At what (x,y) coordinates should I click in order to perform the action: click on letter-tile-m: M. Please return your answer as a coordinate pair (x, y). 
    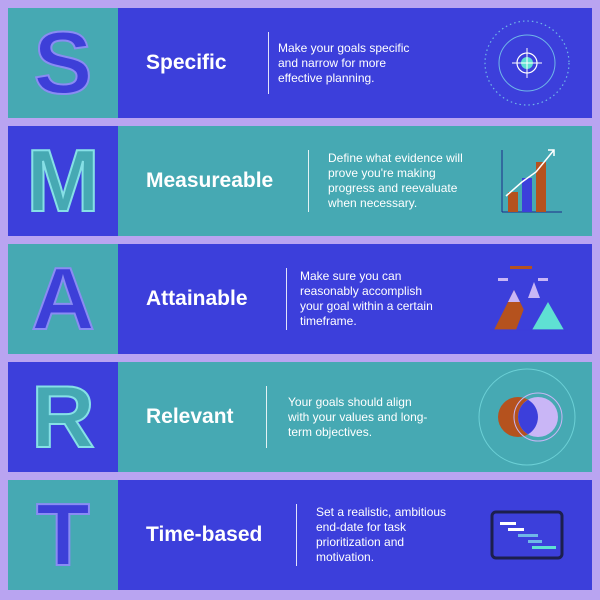
    Looking at the image, I should click on (63, 181).